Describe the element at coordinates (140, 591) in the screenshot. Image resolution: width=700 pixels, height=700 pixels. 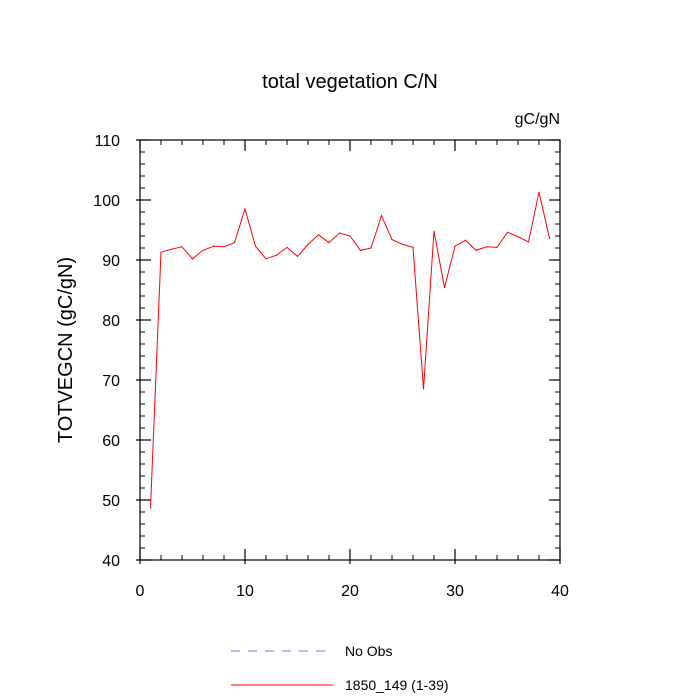
I see `x-tick-label: 0` at that location.